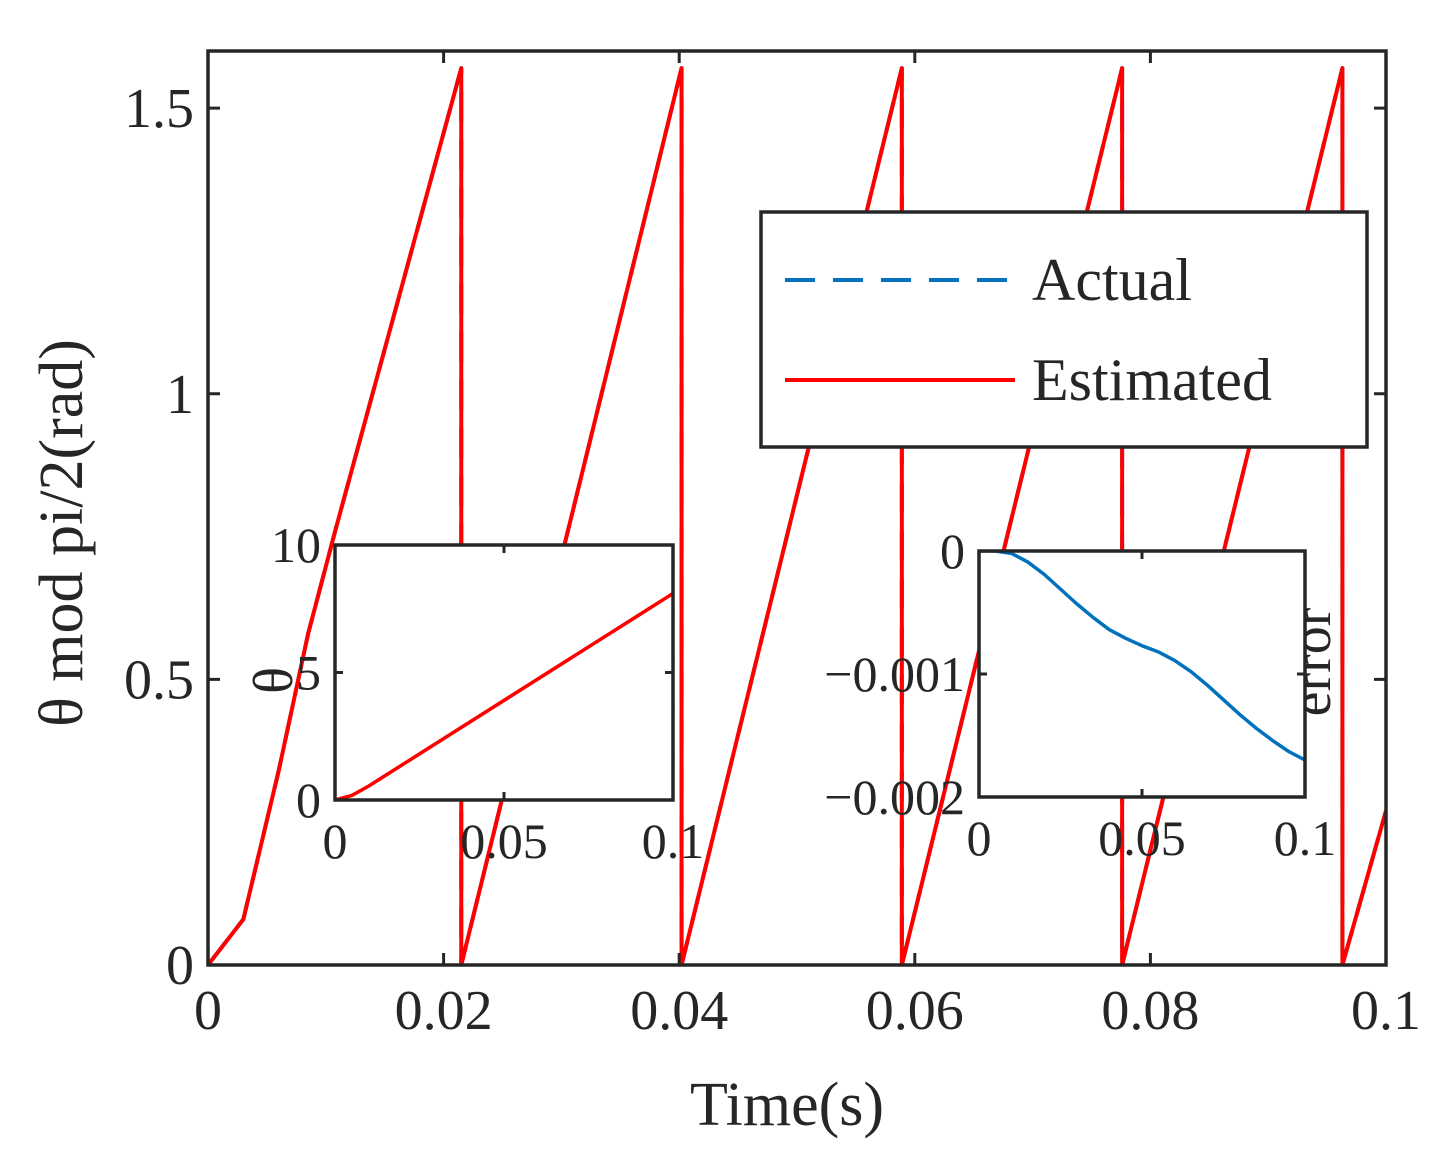 This screenshot has width=1444, height=1161. What do you see at coordinates (208, 1011) in the screenshot?
I see `main-xtick-label: 0` at bounding box center [208, 1011].